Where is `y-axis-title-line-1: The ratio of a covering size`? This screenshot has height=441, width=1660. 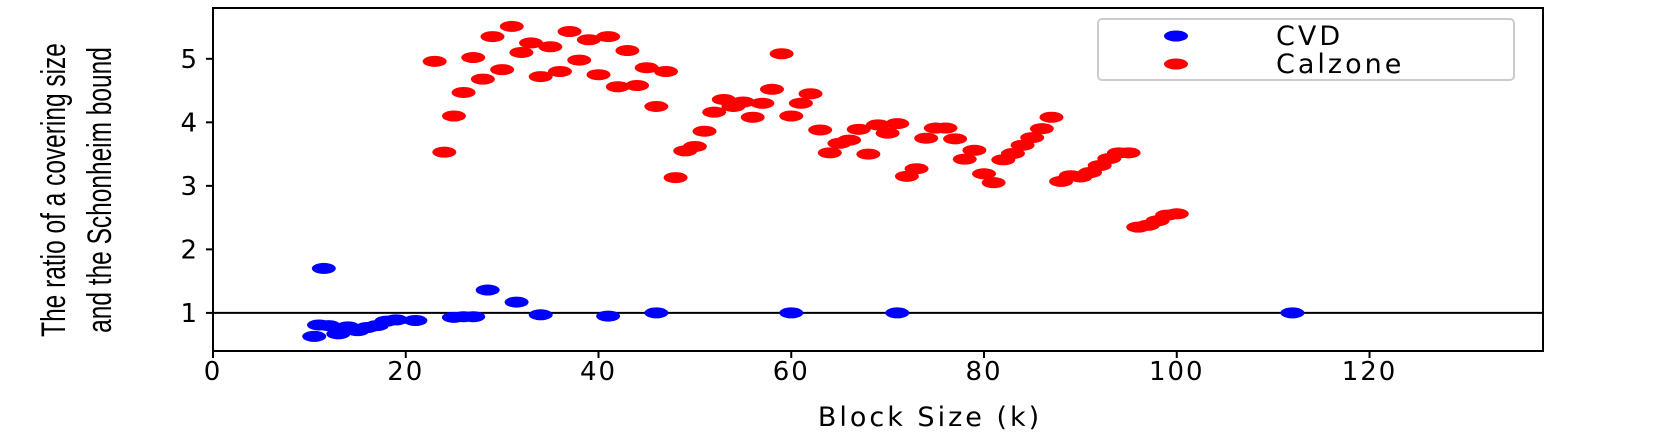 y-axis-title-line-1: The ratio of a covering size is located at coordinates (54, 190).